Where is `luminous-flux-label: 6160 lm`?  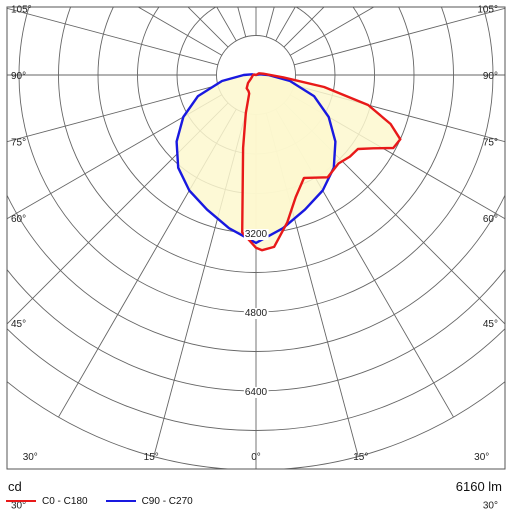
luminous-flux-label: 6160 lm is located at coordinates (478, 486).